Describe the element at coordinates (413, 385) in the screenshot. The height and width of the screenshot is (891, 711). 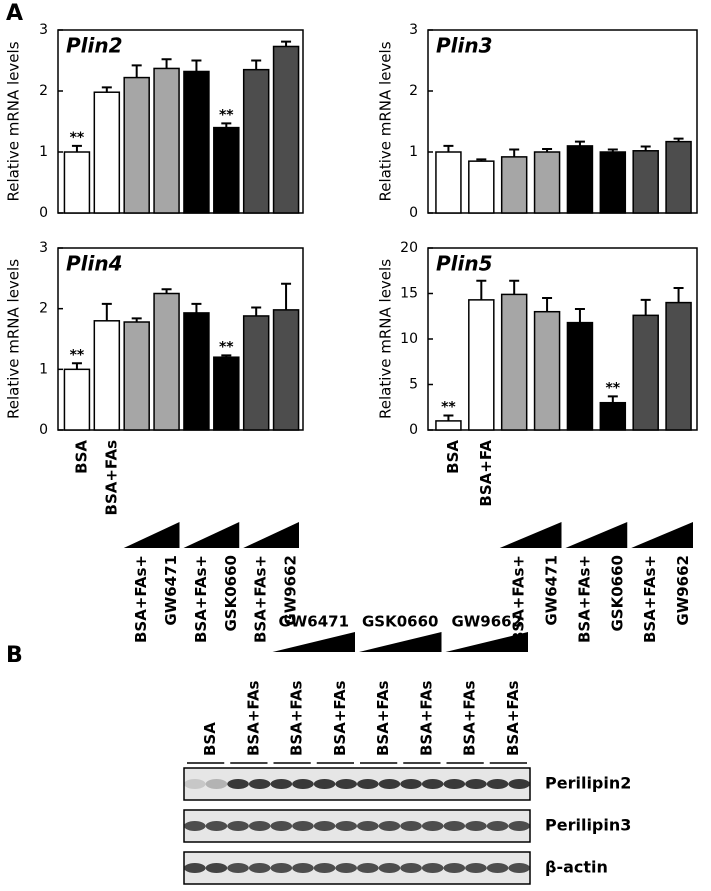
I see `y-tick-label: 5` at that location.